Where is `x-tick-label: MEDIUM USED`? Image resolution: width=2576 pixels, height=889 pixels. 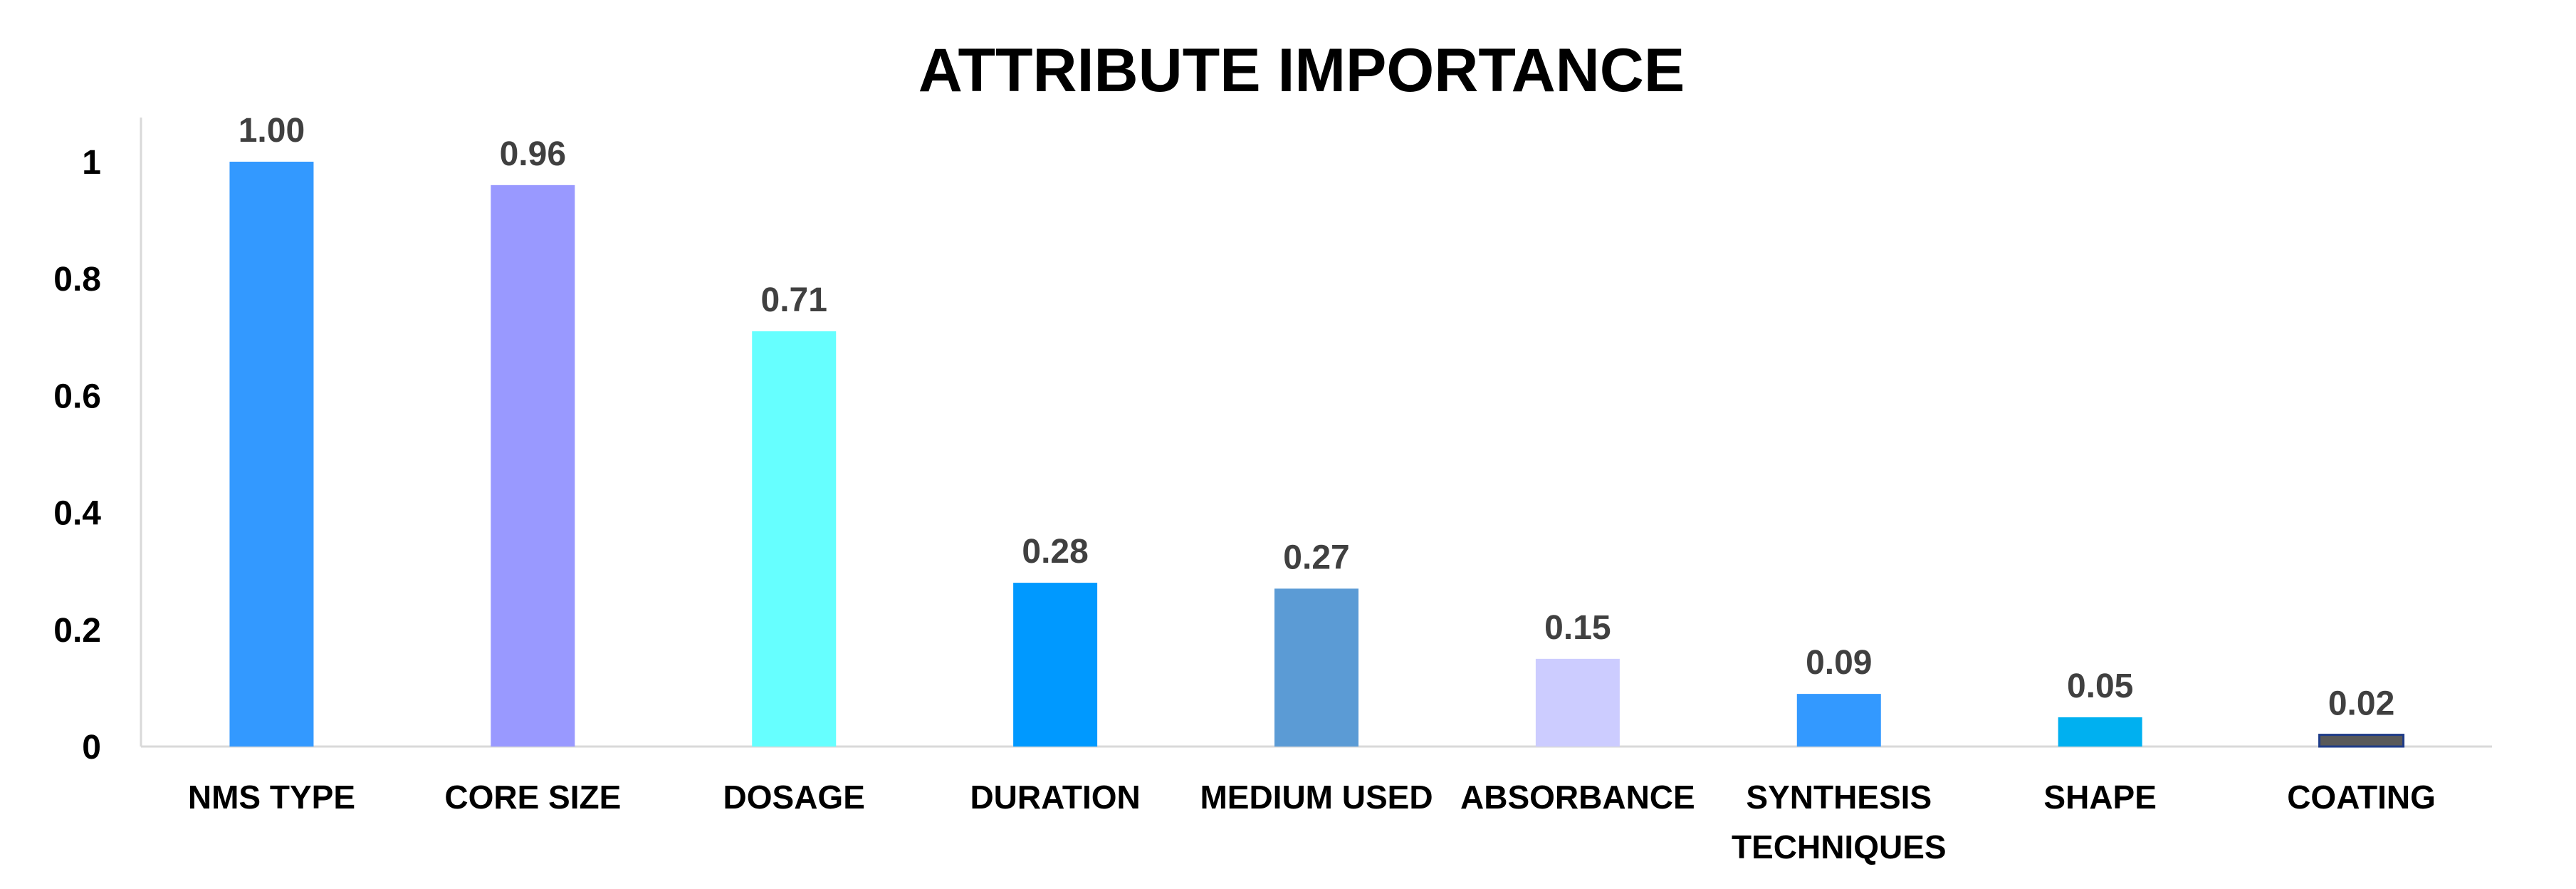
x-tick-label: MEDIUM USED is located at coordinates (1316, 798).